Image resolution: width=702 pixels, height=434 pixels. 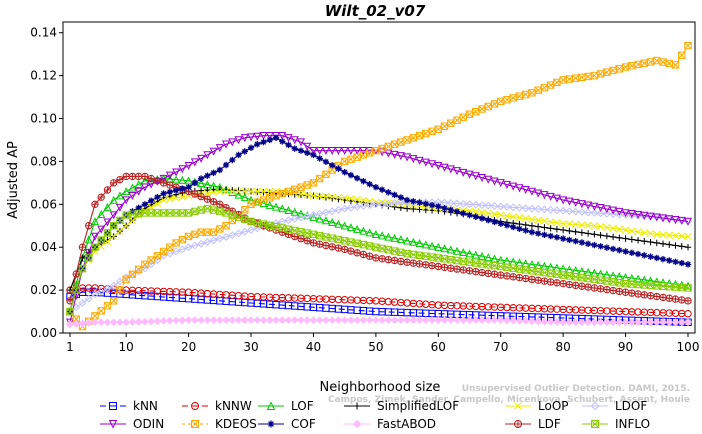 I want to click on legend-label: LOF, so click(x=302, y=406).